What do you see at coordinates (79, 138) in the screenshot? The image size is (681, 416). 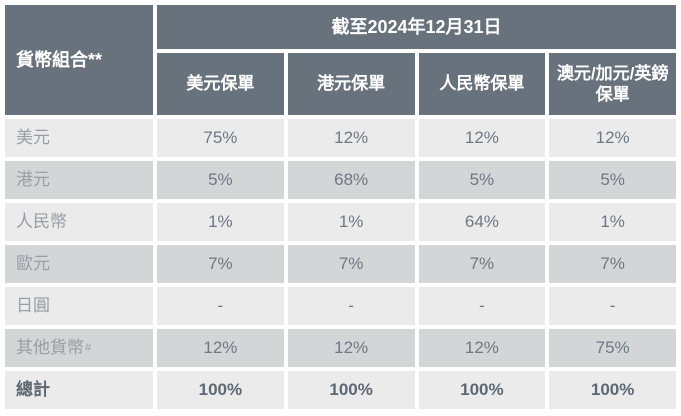 I see `row-label-usd: 美元` at bounding box center [79, 138].